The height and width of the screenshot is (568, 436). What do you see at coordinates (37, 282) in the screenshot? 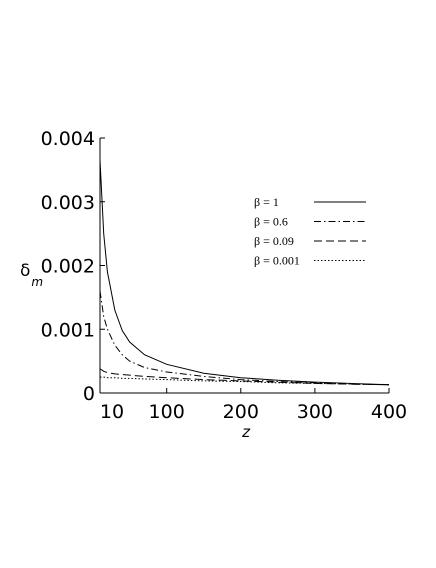
I see `y-axis-label-sub: m` at bounding box center [37, 282].